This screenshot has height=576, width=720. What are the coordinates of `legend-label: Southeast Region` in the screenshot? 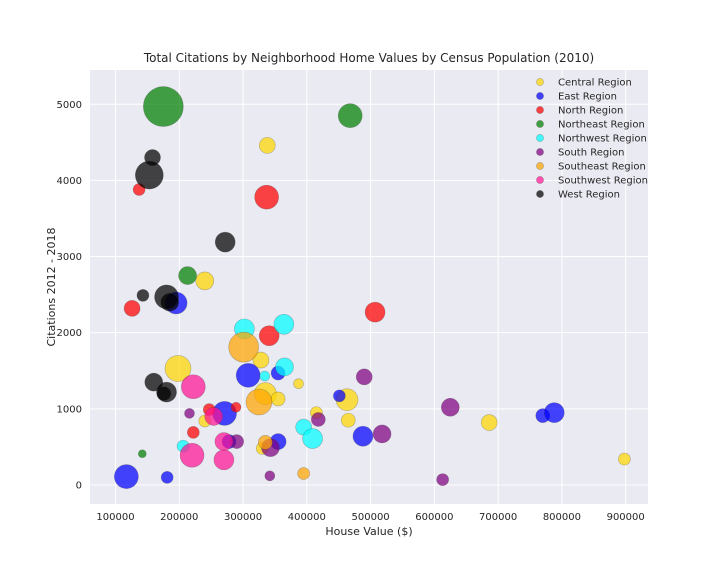 It's located at (602, 167).